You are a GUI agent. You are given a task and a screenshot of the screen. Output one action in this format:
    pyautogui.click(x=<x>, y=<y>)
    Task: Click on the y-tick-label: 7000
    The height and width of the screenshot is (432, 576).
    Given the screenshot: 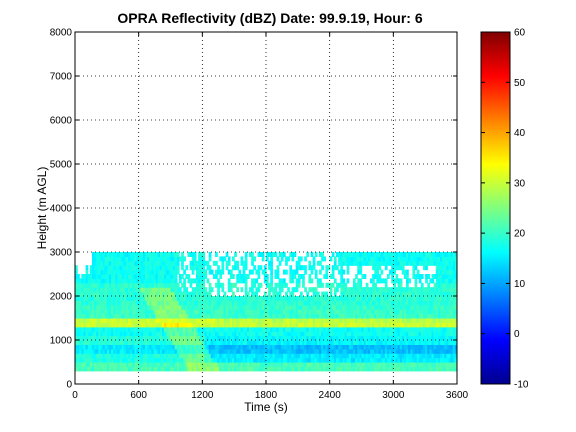 What is the action you would take?
    pyautogui.click(x=61, y=77)
    